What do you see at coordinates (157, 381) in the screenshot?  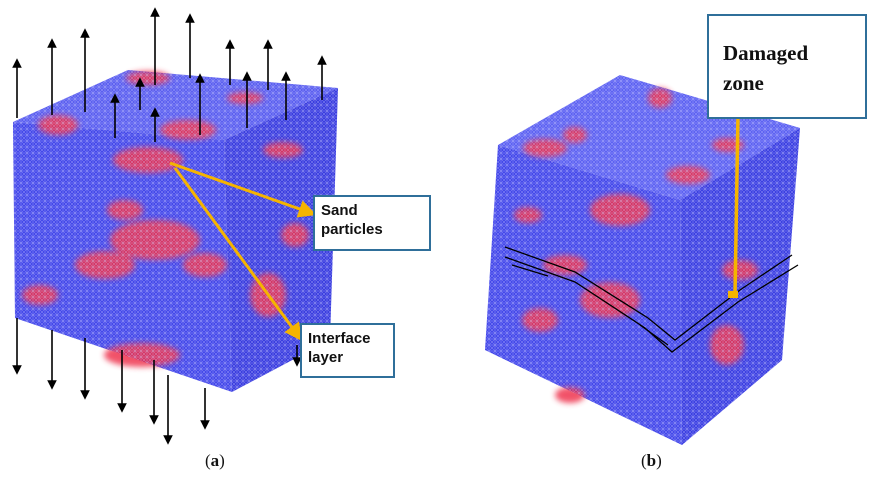 I see `tension-arrows-down` at bounding box center [157, 381].